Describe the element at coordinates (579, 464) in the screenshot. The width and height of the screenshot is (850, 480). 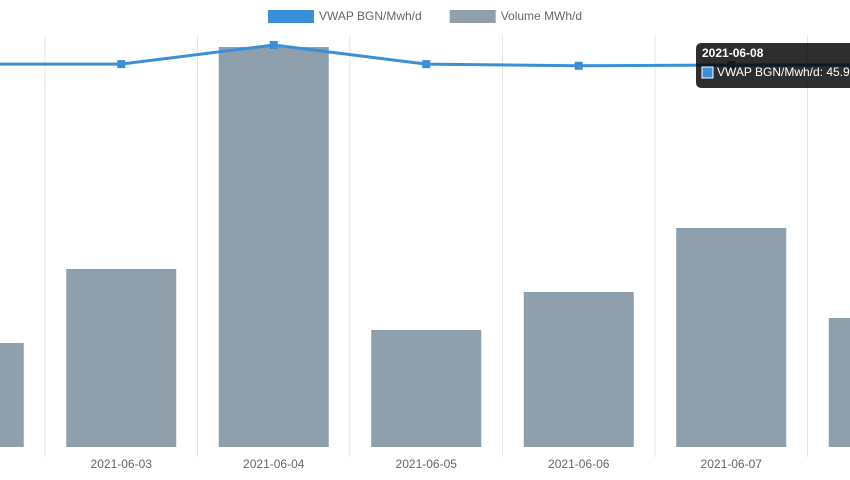
I see `x-tick-label: 2021-06-06` at that location.